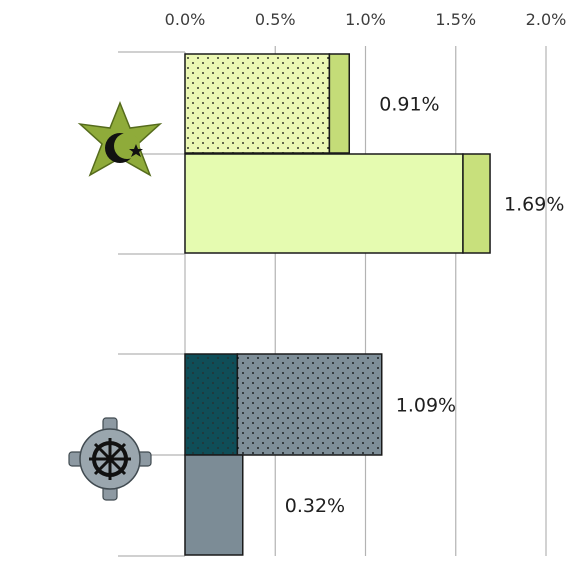 The image size is (579, 582). Describe the element at coordinates (455, 19) in the screenshot. I see `x-tick-label: 1.5%` at that location.